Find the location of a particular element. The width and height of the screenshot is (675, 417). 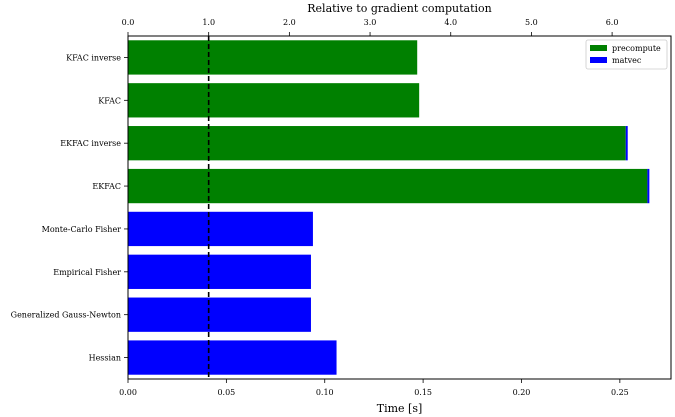

x2-tick-label: 6.0 is located at coordinates (612, 22).